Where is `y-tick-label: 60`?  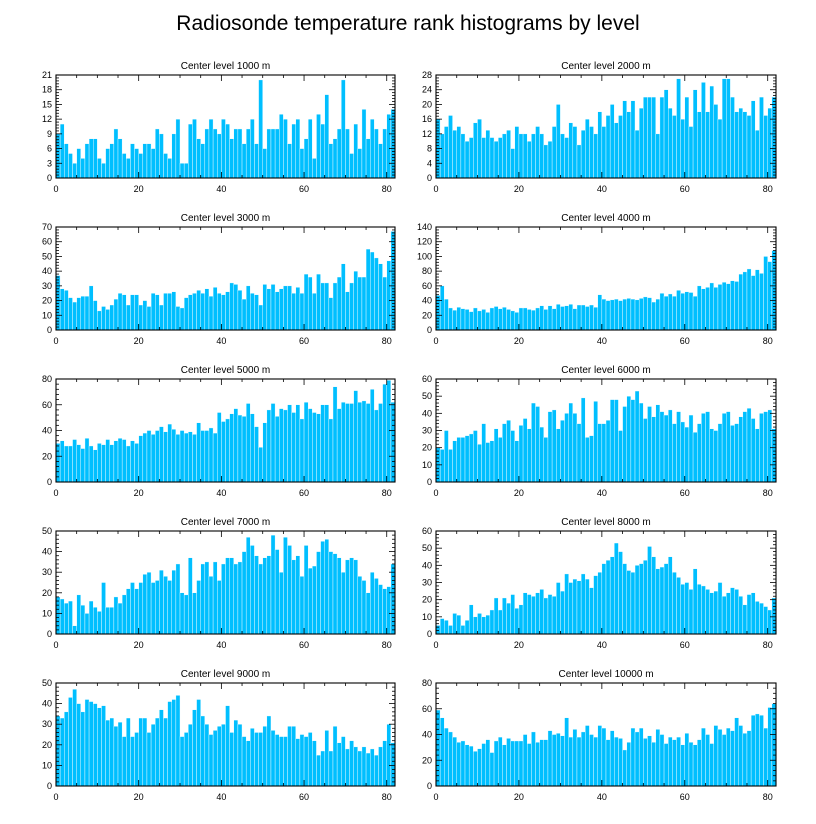 y-tick-label: 60 is located at coordinates (47, 242).